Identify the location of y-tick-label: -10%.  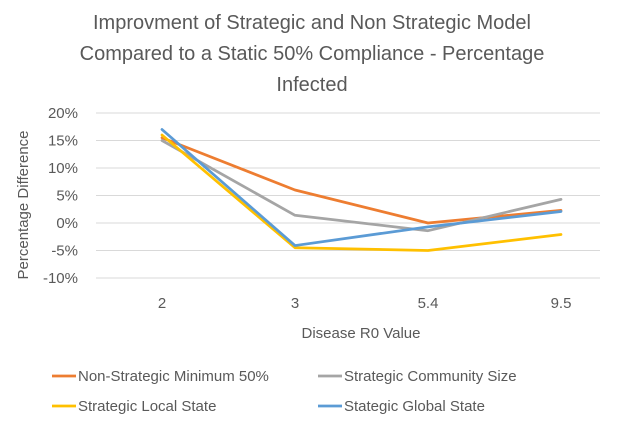
(60, 278).